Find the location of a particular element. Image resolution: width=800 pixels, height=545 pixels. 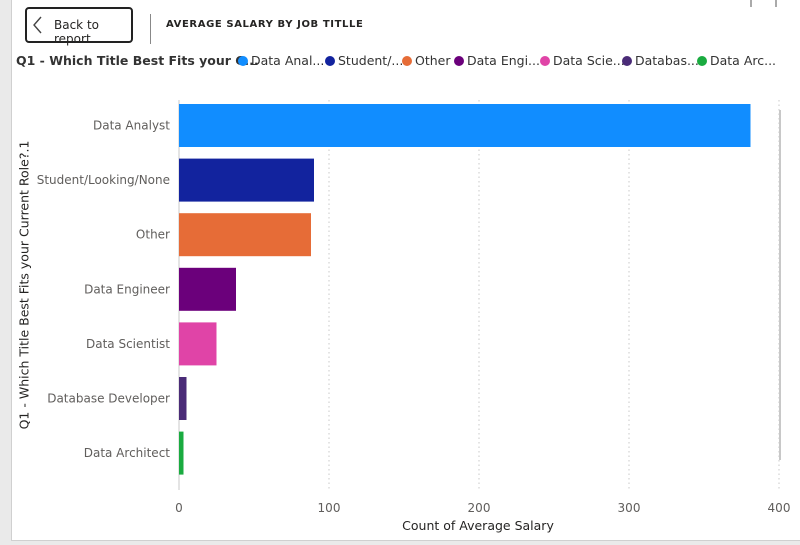

scrollbar is located at coordinates (780, 285).